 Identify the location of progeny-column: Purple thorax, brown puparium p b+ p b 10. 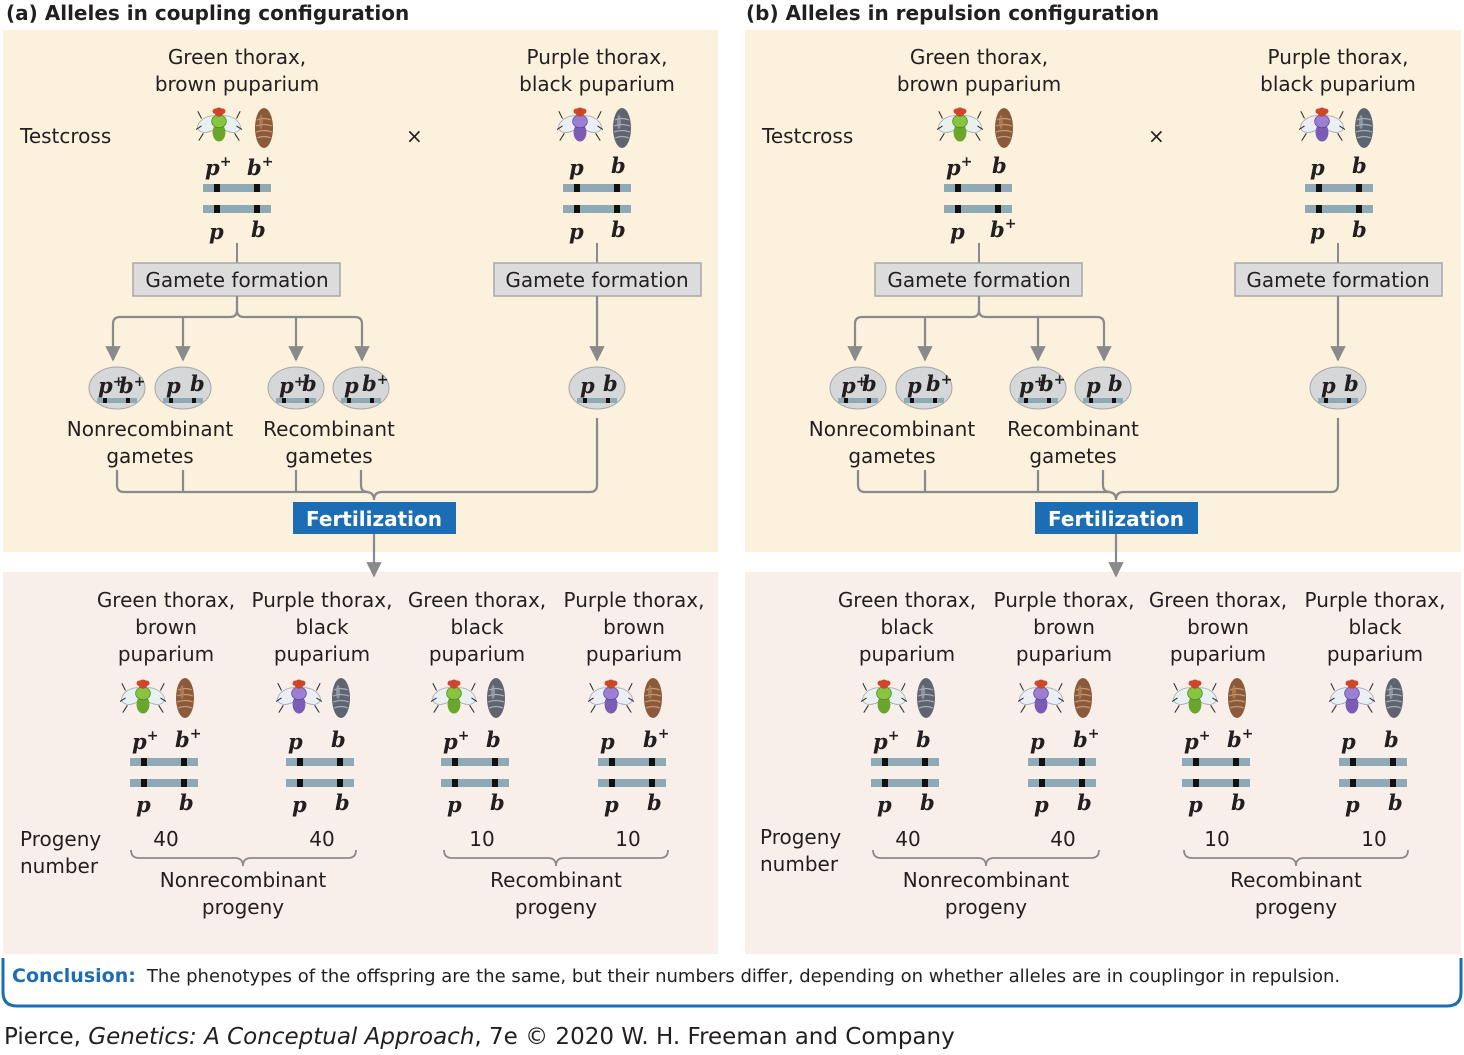
(634, 719).